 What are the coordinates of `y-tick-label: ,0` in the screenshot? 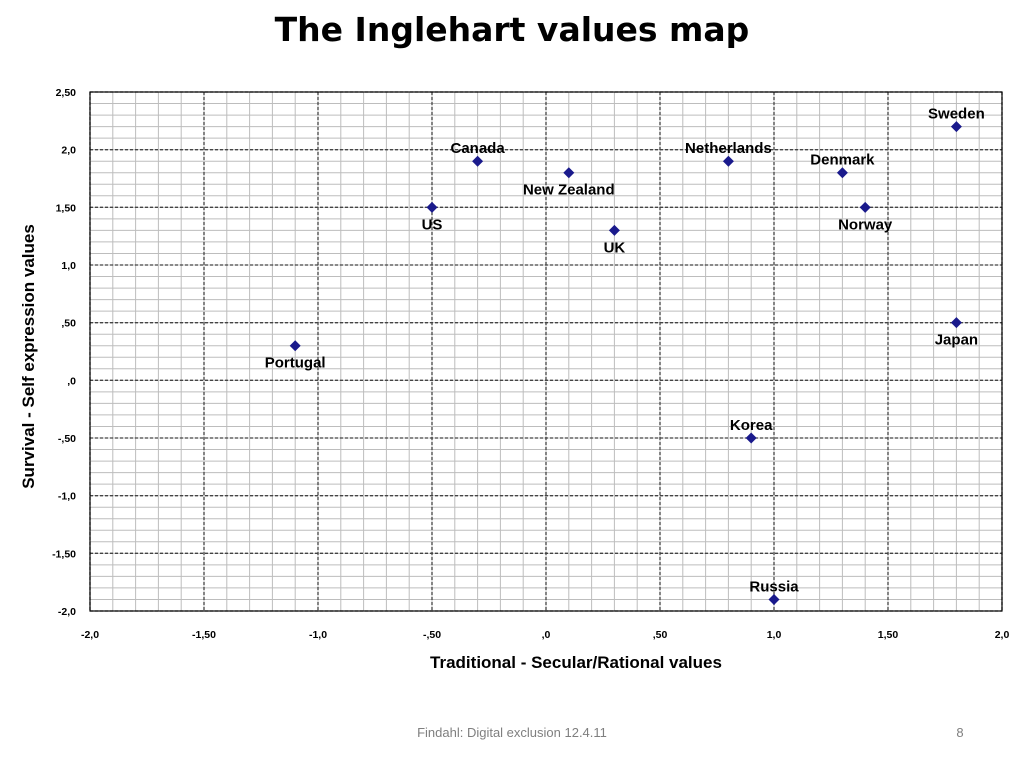 It's located at (71, 381).